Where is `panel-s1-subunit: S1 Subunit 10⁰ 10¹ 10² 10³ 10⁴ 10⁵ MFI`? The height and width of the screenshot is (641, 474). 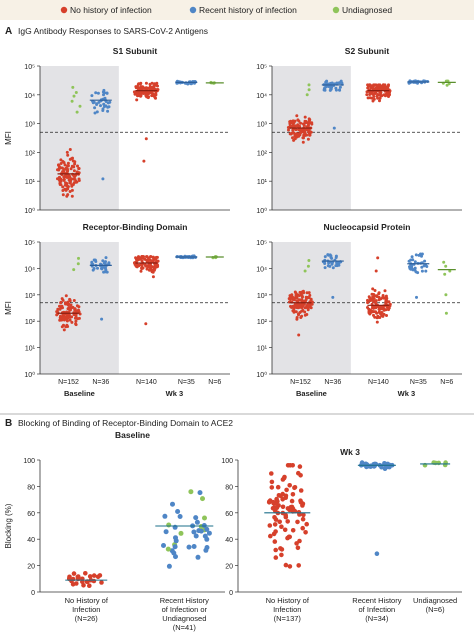
panel-s1-subunit: S1 Subunit 10⁰ 10¹ 10² 10³ 10⁴ 10⁵ MFI is located at coordinates (117, 130).